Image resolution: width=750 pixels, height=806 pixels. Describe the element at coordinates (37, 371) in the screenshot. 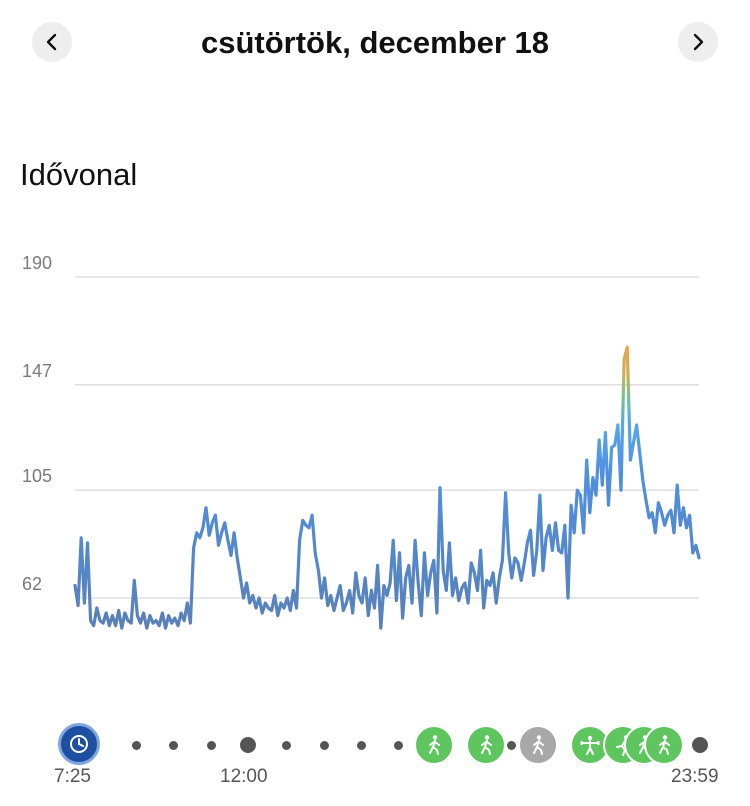

I see `y-tick-label: 147` at that location.